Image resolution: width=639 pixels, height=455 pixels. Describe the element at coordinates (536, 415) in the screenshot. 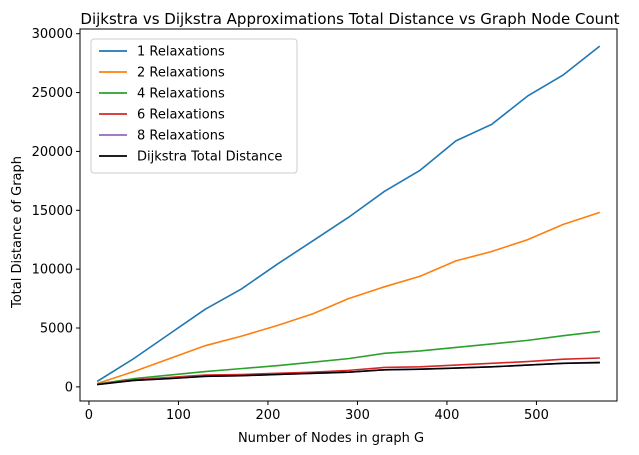

I see `x-tick-label: 500` at that location.